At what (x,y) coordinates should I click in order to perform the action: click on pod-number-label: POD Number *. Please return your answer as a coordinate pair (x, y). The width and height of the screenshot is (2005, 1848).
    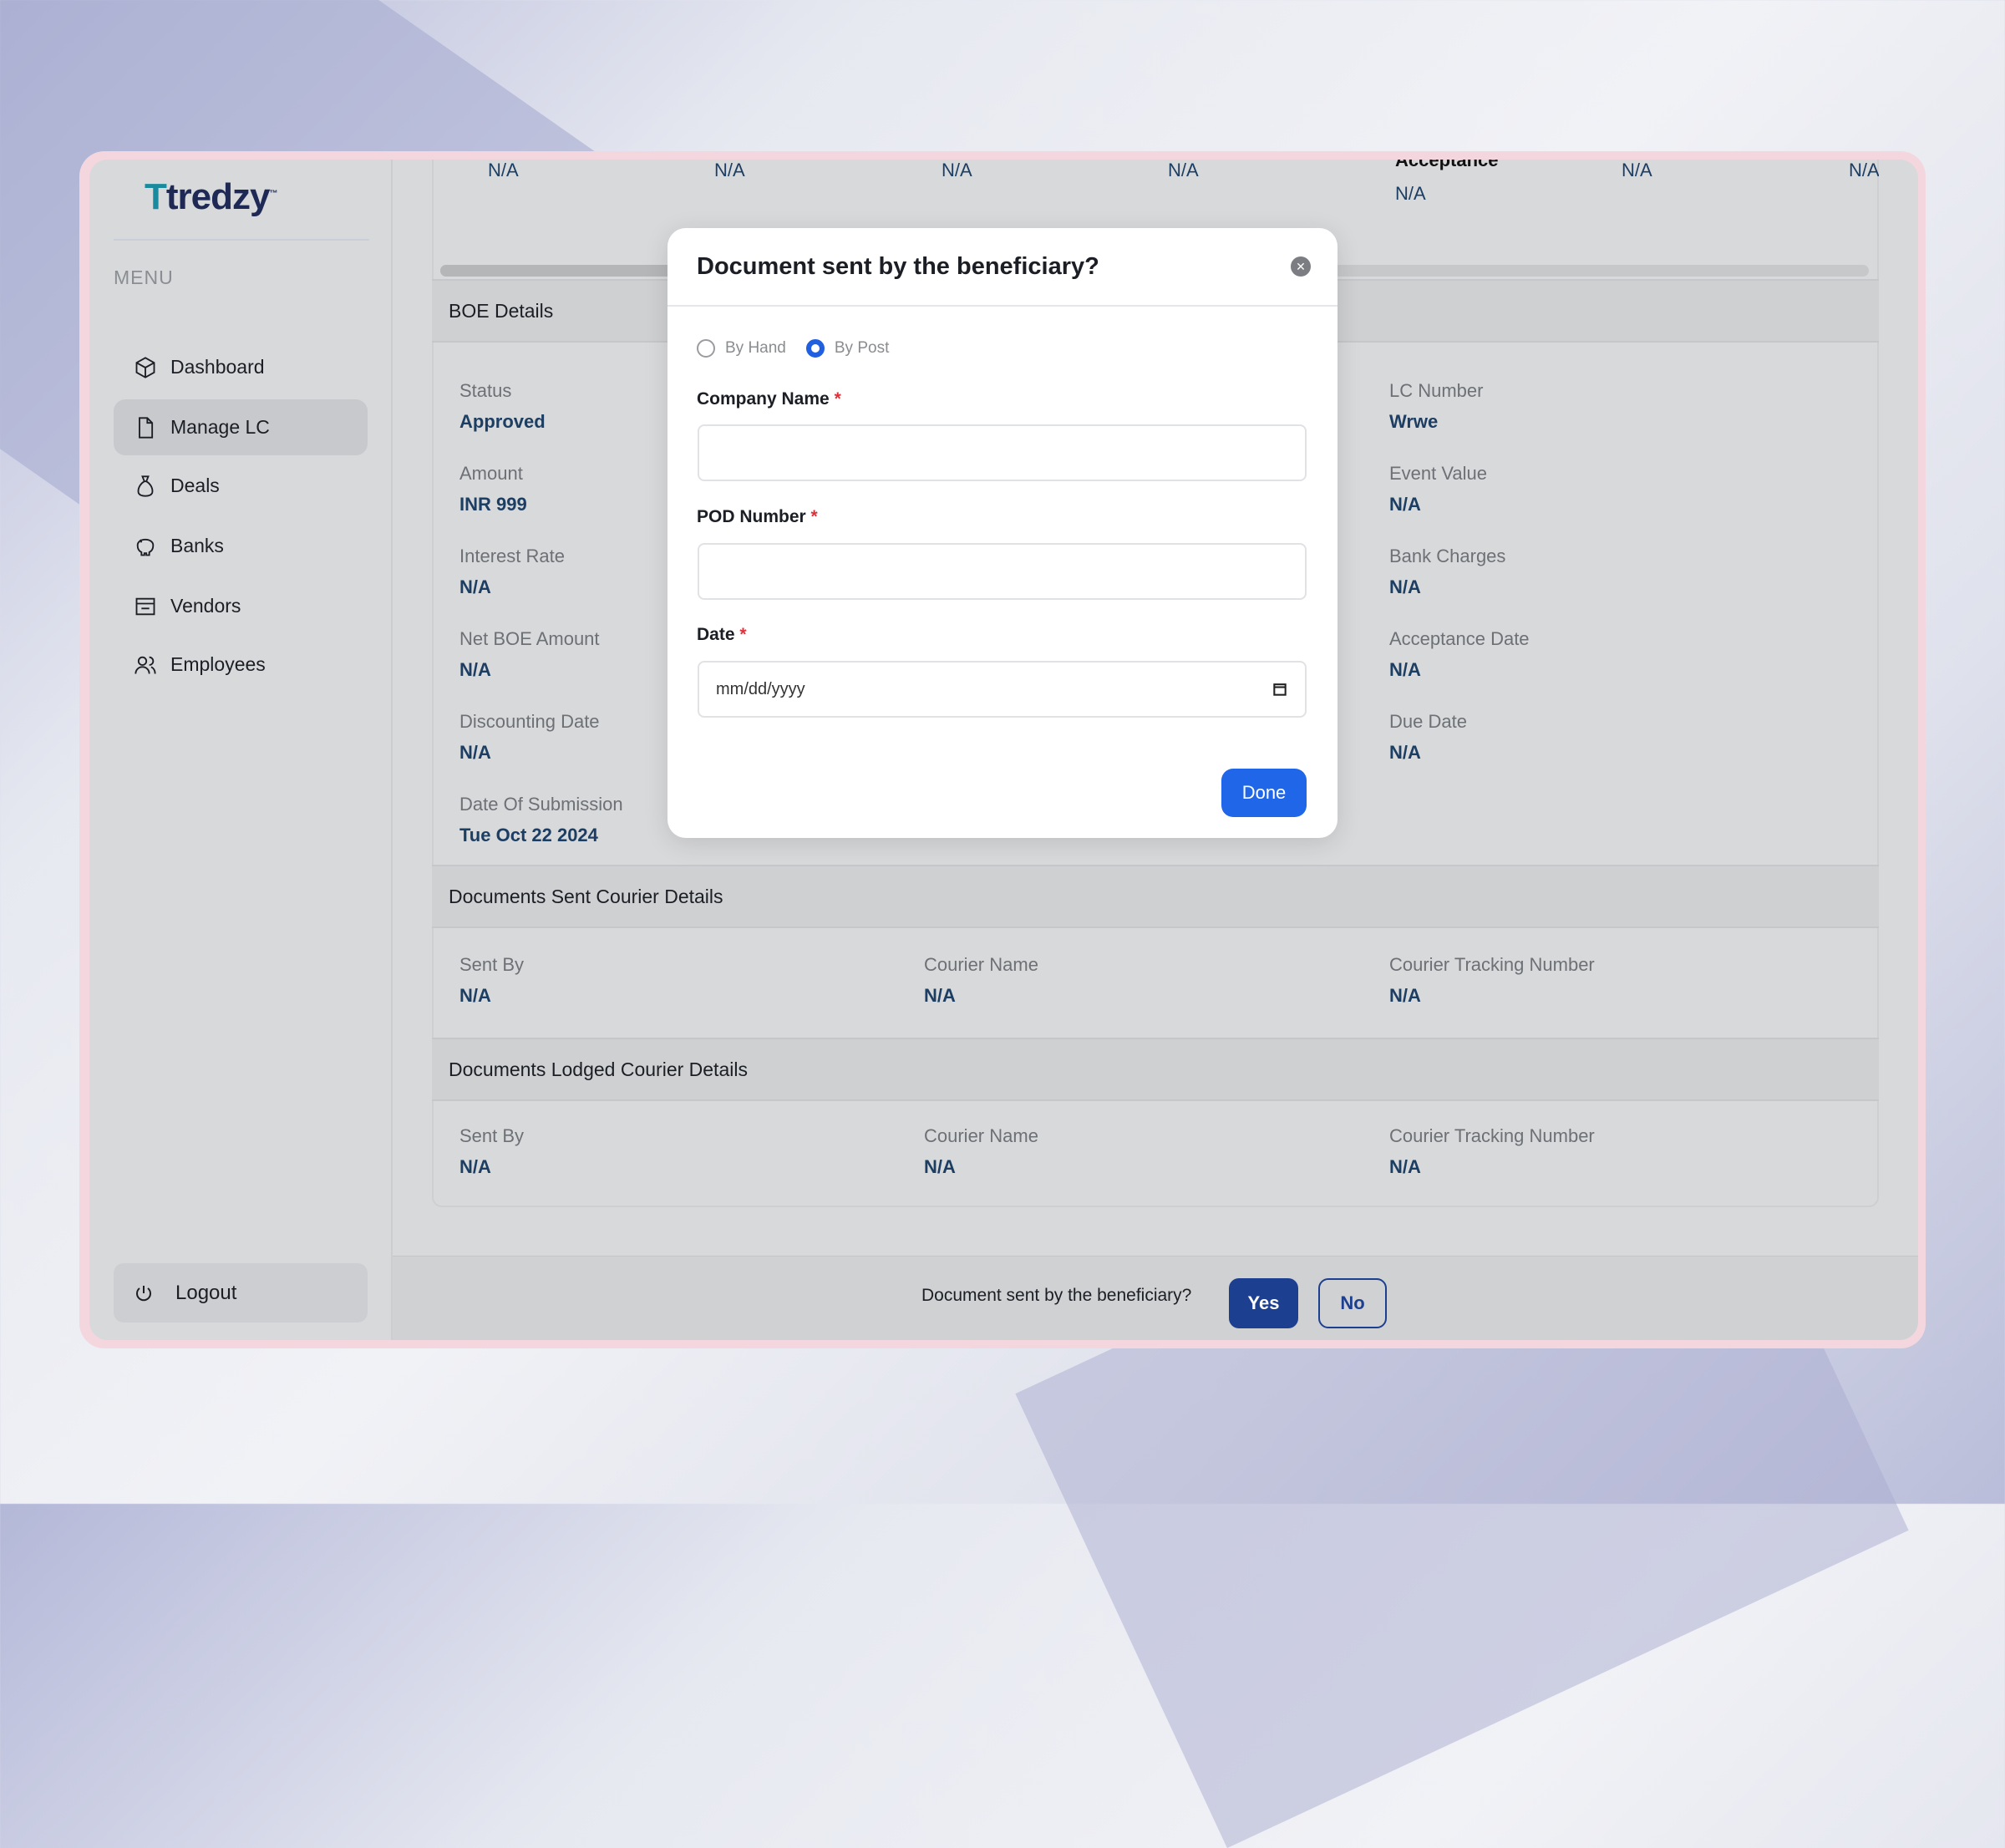
    Looking at the image, I should click on (758, 517).